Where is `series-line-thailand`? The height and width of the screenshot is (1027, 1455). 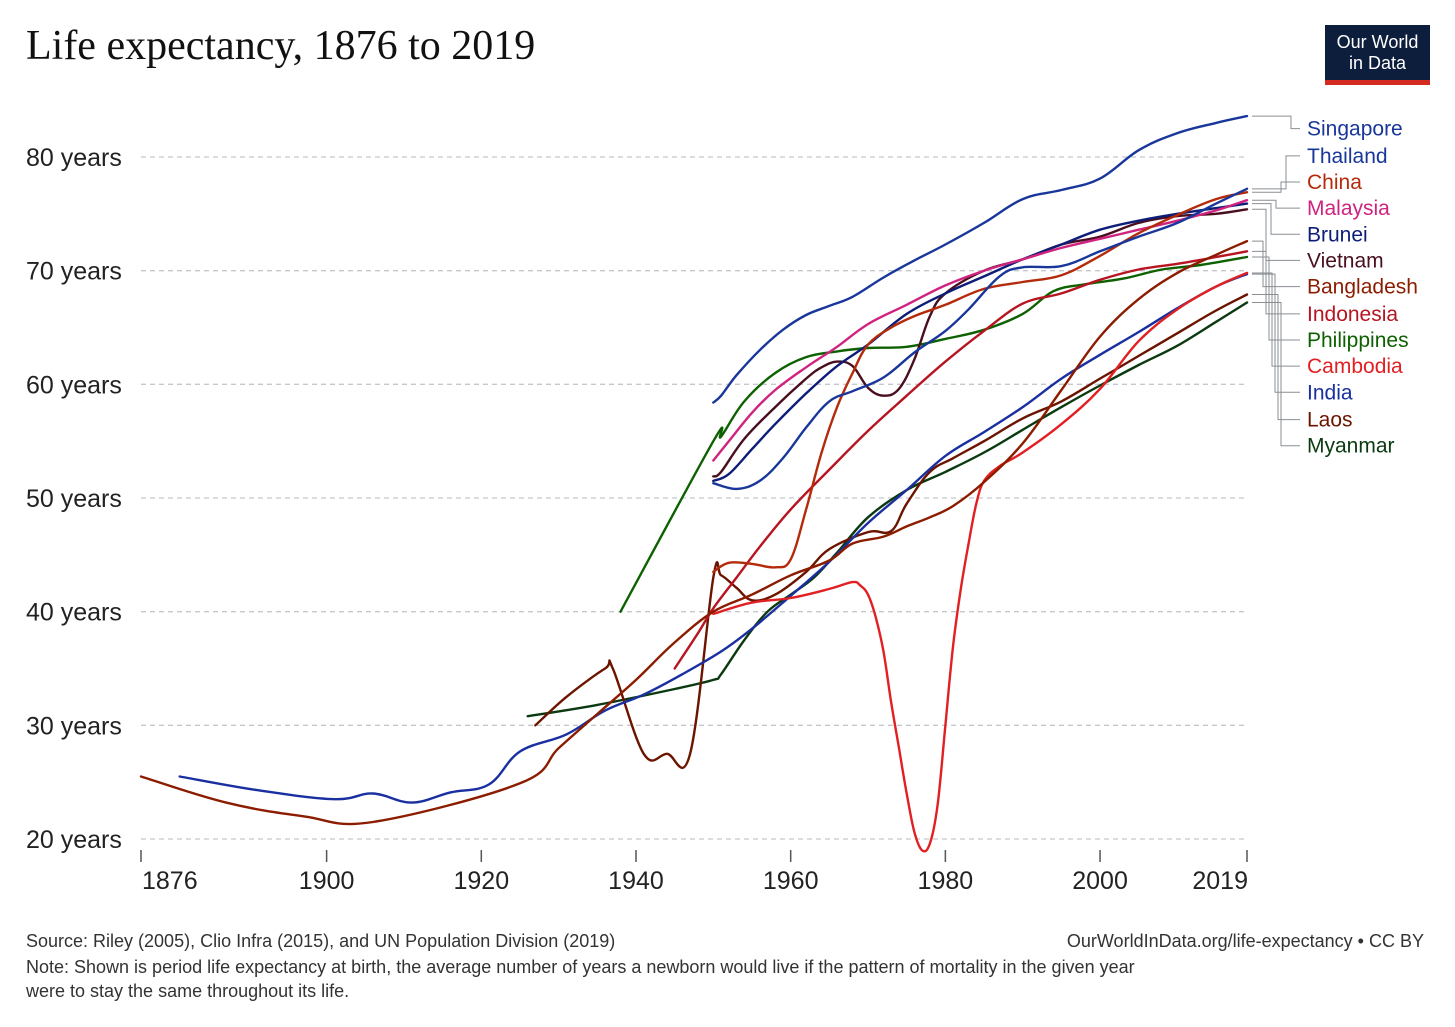 series-line-thailand is located at coordinates (980, 339).